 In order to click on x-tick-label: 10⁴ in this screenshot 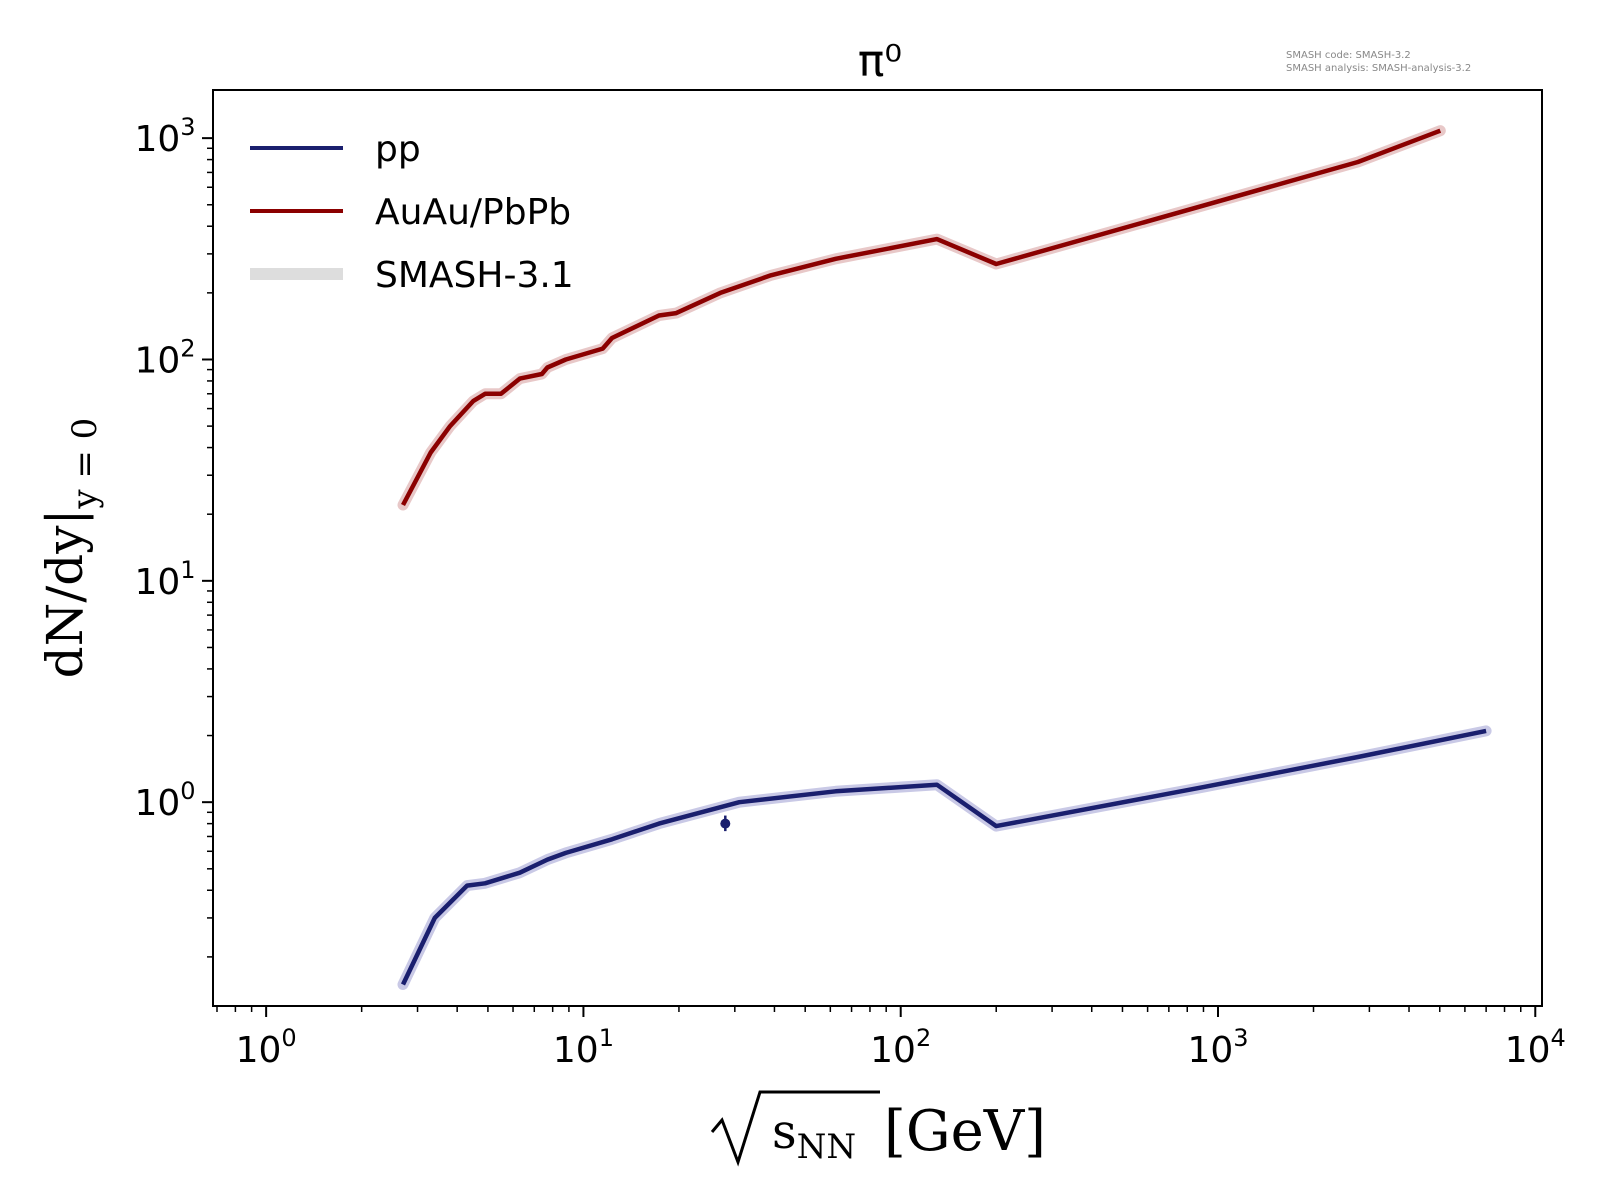, I will do `click(1535, 1047)`.